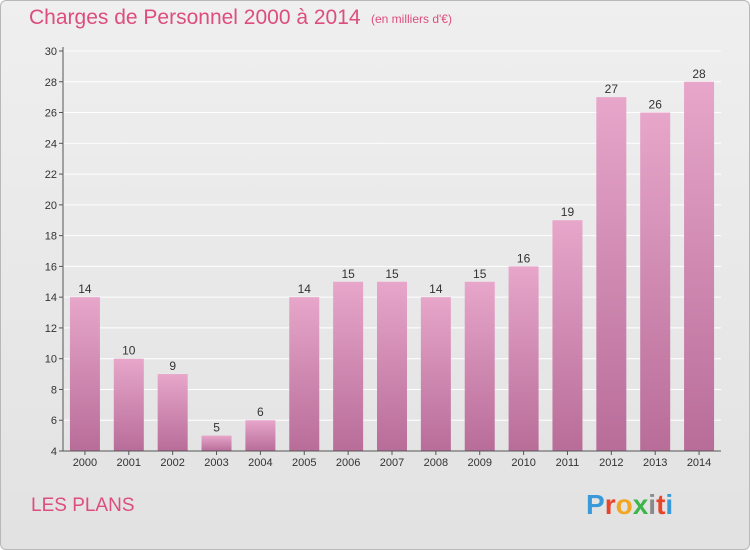 This screenshot has height=550, width=750. I want to click on x-tick-label: 2004, so click(260, 463).